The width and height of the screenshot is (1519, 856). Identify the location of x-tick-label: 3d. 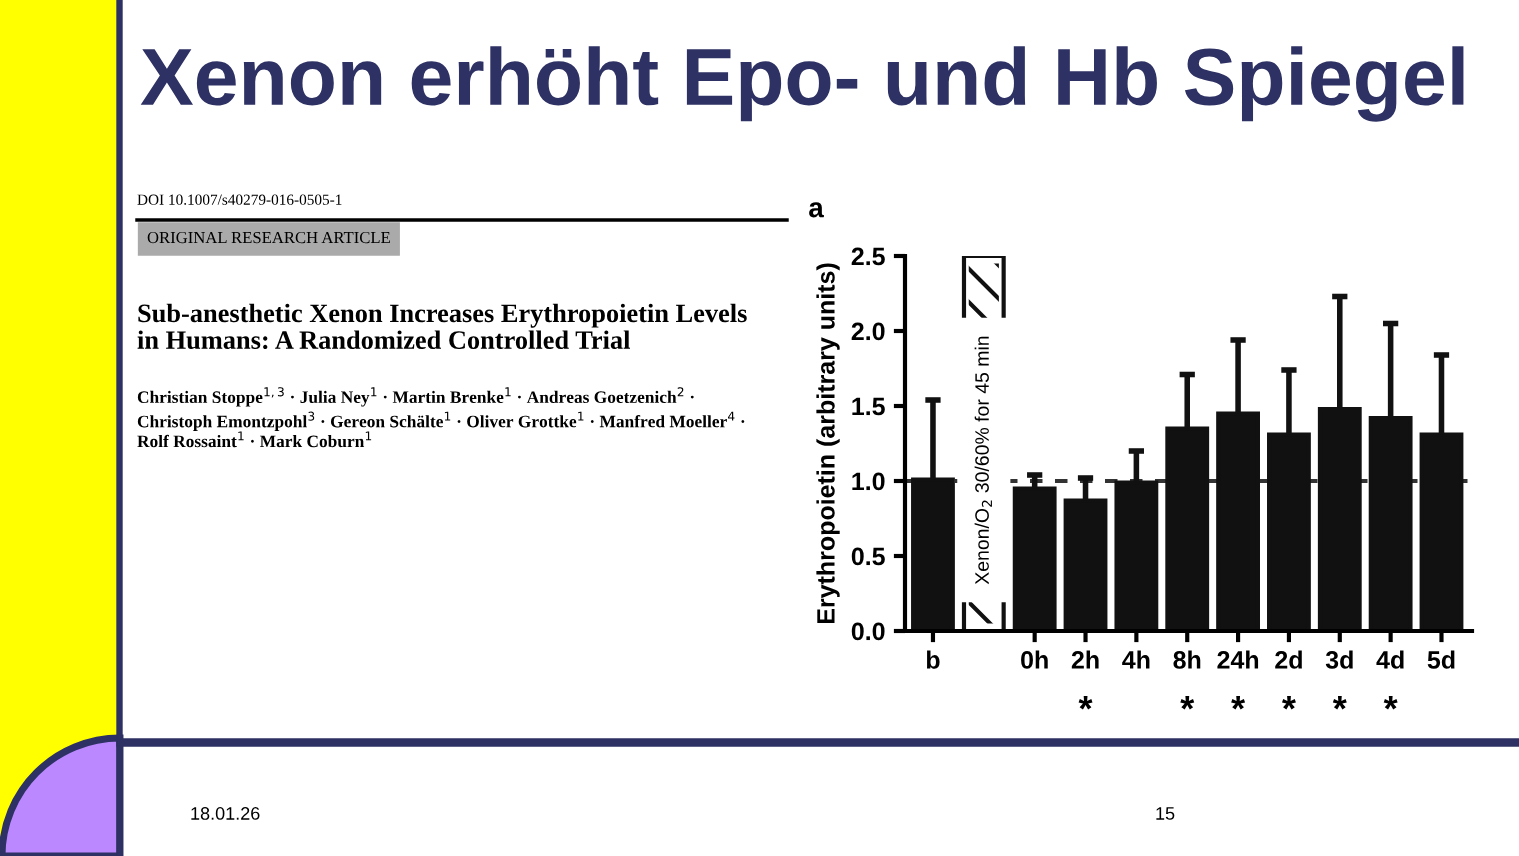
(1339, 659).